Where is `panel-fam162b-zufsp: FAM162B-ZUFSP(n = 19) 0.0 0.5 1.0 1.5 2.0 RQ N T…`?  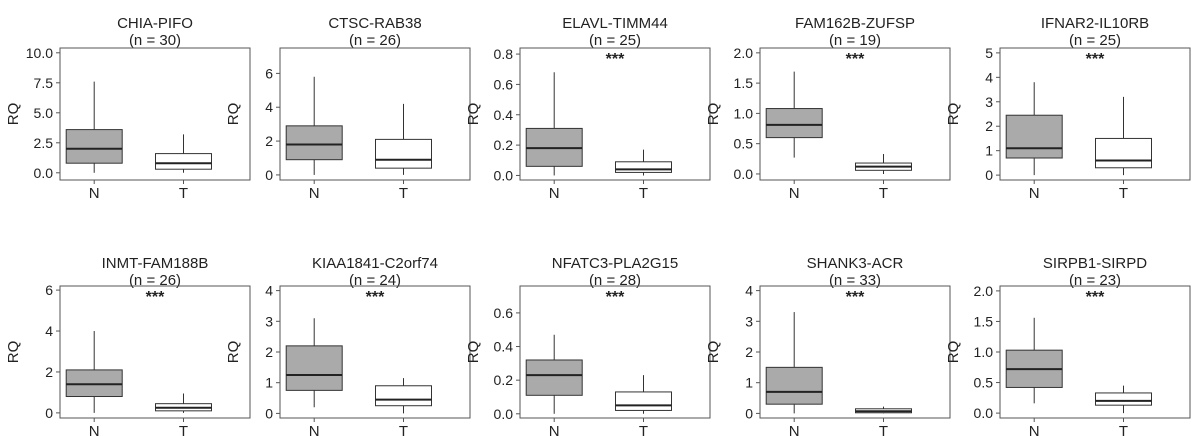
panel-fam162b-zufsp: FAM162B-ZUFSP(n = 19) 0.0 0.5 1.0 1.5 2.0 RQ N T… is located at coordinates (828, 108).